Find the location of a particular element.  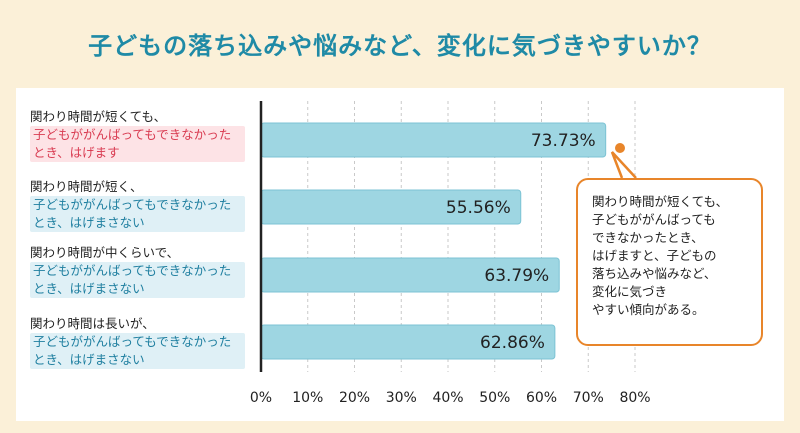

row-label-1: 関わり時間が短く、 子どもががんばってもできなかった とき、はげまさない is located at coordinates (137, 205).